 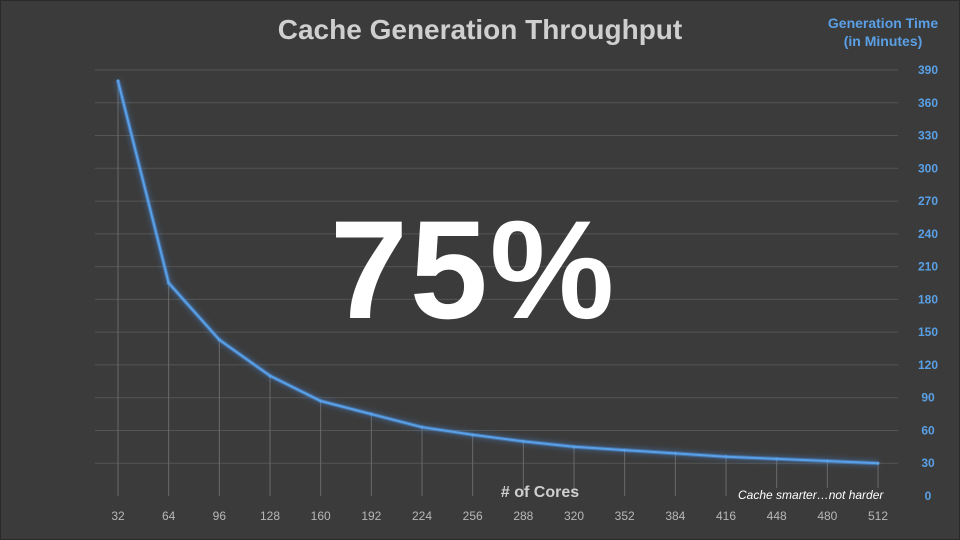 I want to click on x-tick-label: 32, so click(x=118, y=516).